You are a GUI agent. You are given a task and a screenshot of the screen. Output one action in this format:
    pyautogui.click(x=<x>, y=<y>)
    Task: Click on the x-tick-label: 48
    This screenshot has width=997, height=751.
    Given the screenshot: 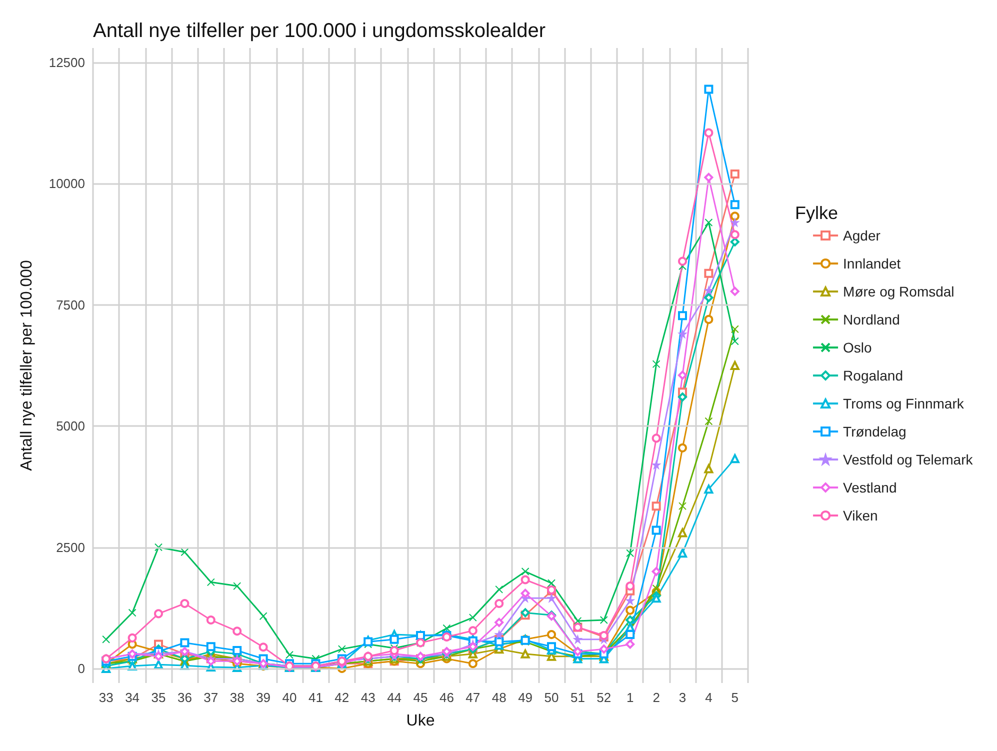 What is the action you would take?
    pyautogui.click(x=499, y=697)
    